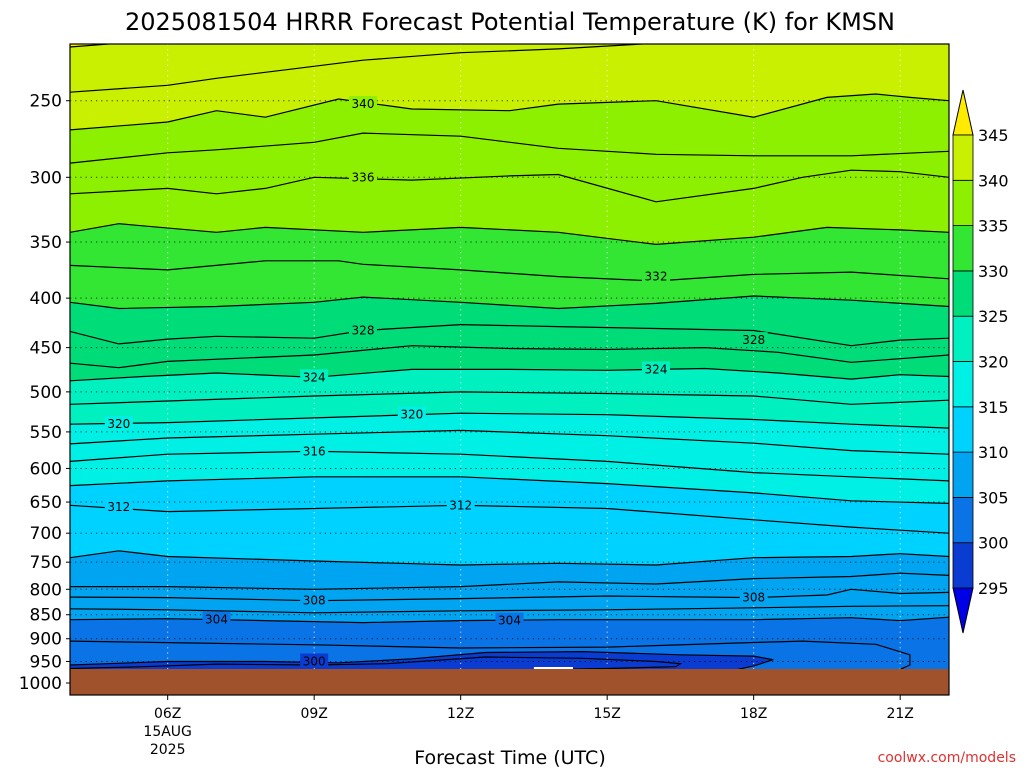  What do you see at coordinates (993, 135) in the screenshot?
I see `colorbar-label: 345` at bounding box center [993, 135].